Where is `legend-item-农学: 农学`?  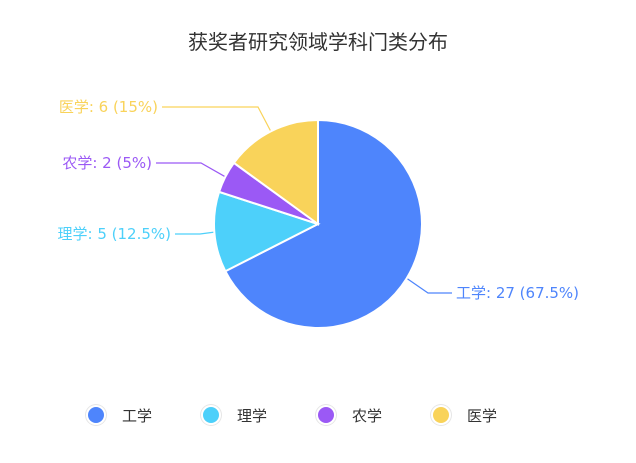
legend-item-农学: 农学 is located at coordinates (375, 415).